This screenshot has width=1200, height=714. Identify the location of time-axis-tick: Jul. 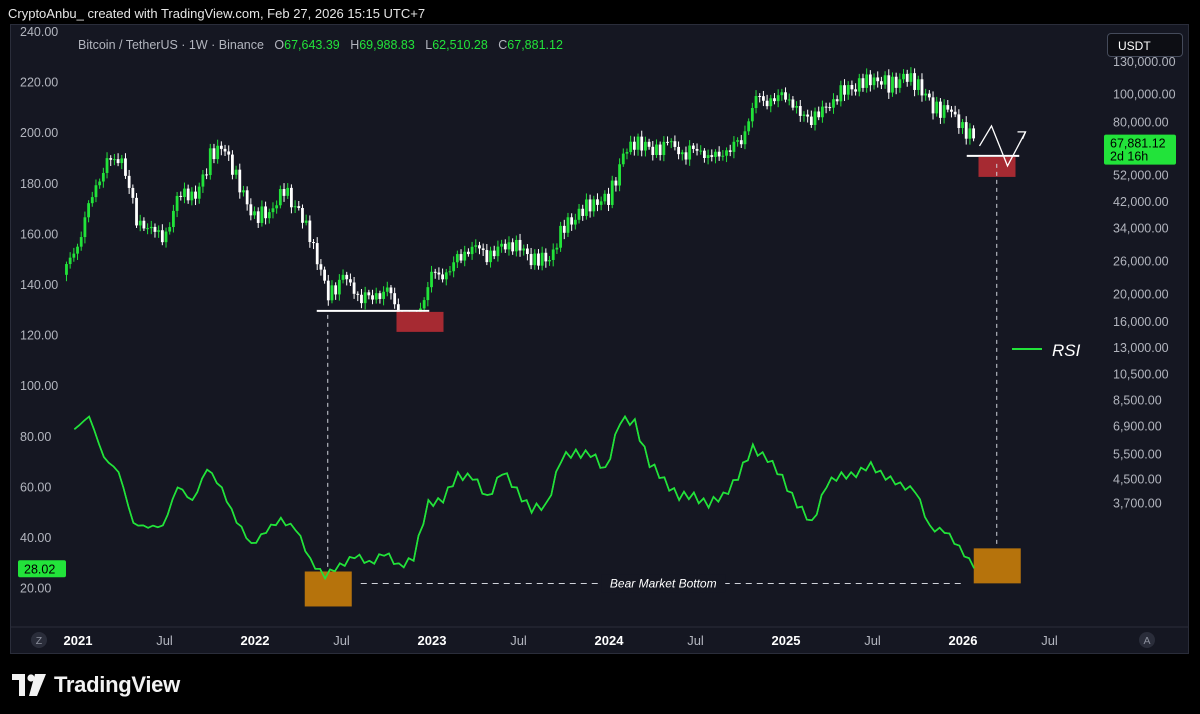
(695, 640).